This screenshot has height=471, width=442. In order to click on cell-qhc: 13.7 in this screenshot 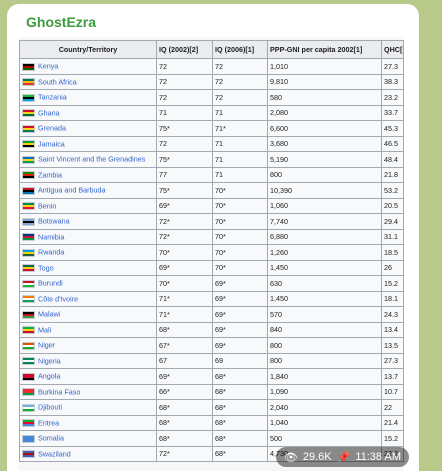, I will do `click(392, 376)`.